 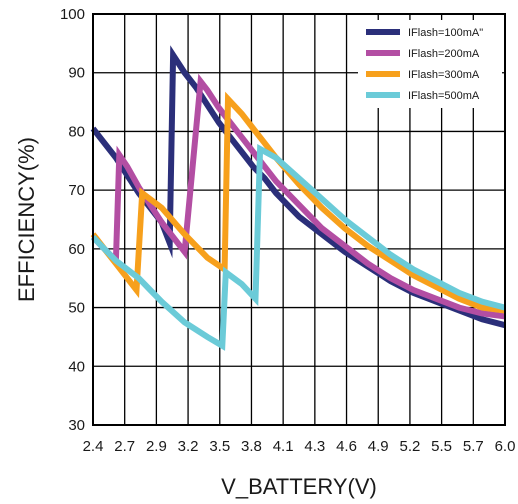 What do you see at coordinates (93, 446) in the screenshot?
I see `x-tick-label: 2.4` at bounding box center [93, 446].